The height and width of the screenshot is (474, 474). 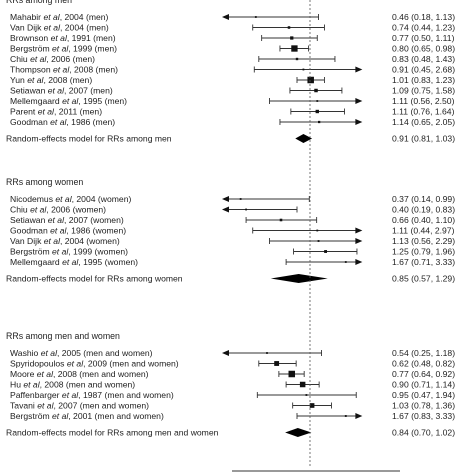 I want to click on study-label: Parent et al, 2011 (men), so click(x=56, y=112).